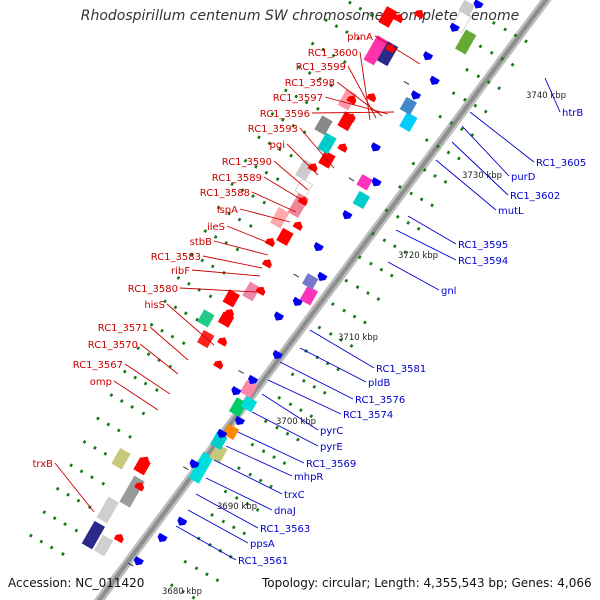 The image size is (600, 600). Describe the element at coordinates (154, 305) in the screenshot. I see `forward-label-18: hisS` at that location.